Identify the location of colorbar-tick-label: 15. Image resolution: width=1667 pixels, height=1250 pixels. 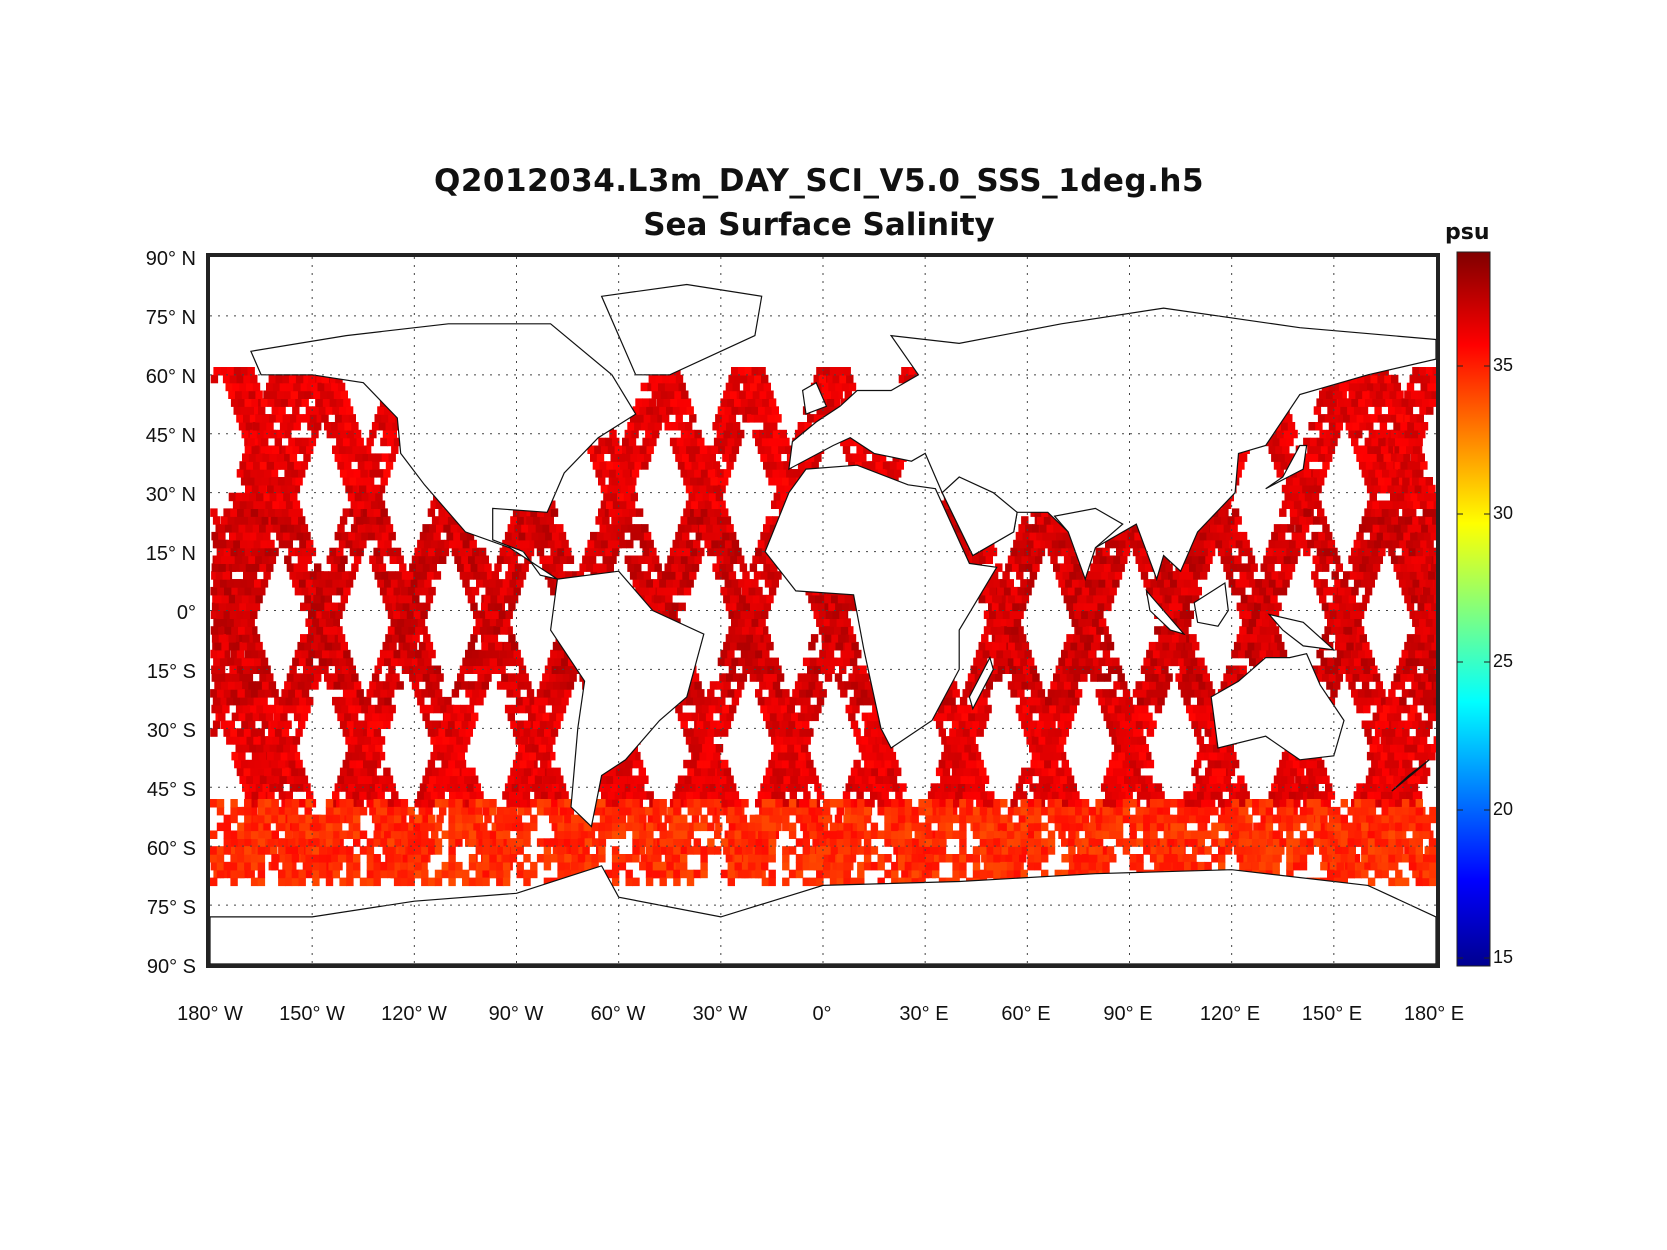
(1503, 957).